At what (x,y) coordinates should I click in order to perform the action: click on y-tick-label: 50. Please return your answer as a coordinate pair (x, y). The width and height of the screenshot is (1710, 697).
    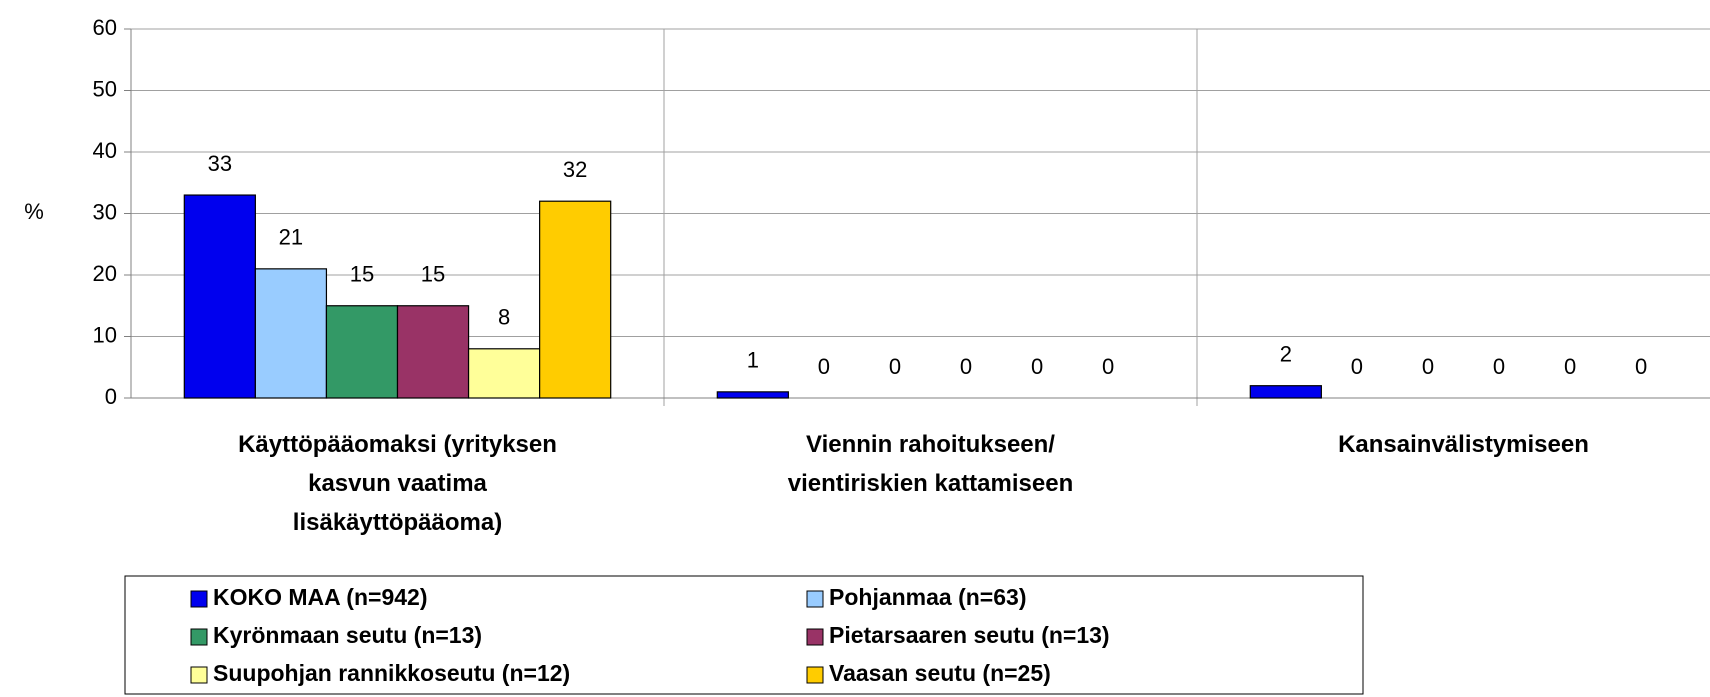
    Looking at the image, I should click on (105, 88).